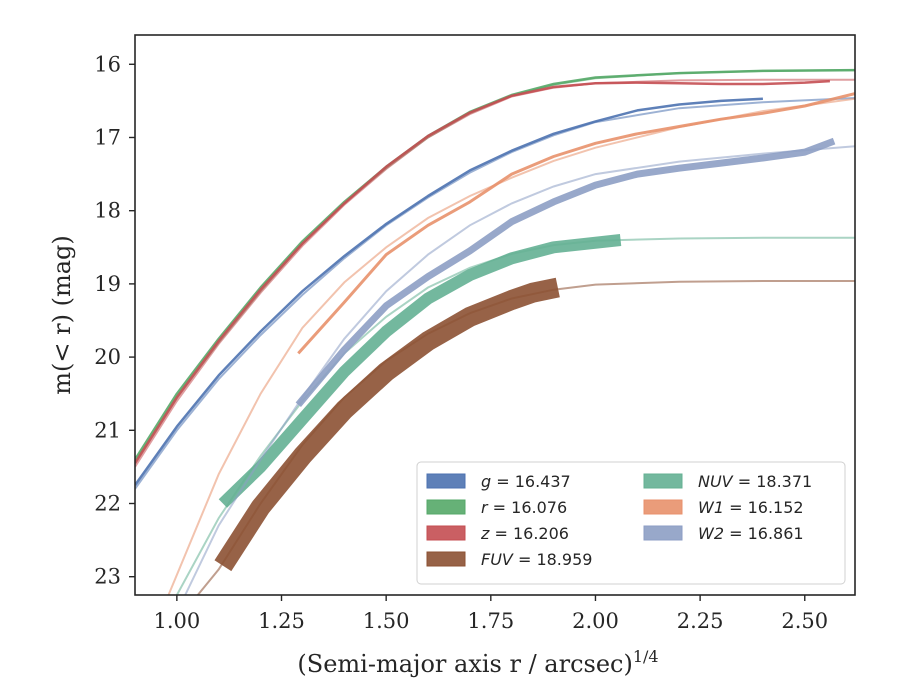 This screenshot has height=700, width=900. What do you see at coordinates (62, 314) in the screenshot?
I see `y-axis-label: m(< r) (mag)` at bounding box center [62, 314].